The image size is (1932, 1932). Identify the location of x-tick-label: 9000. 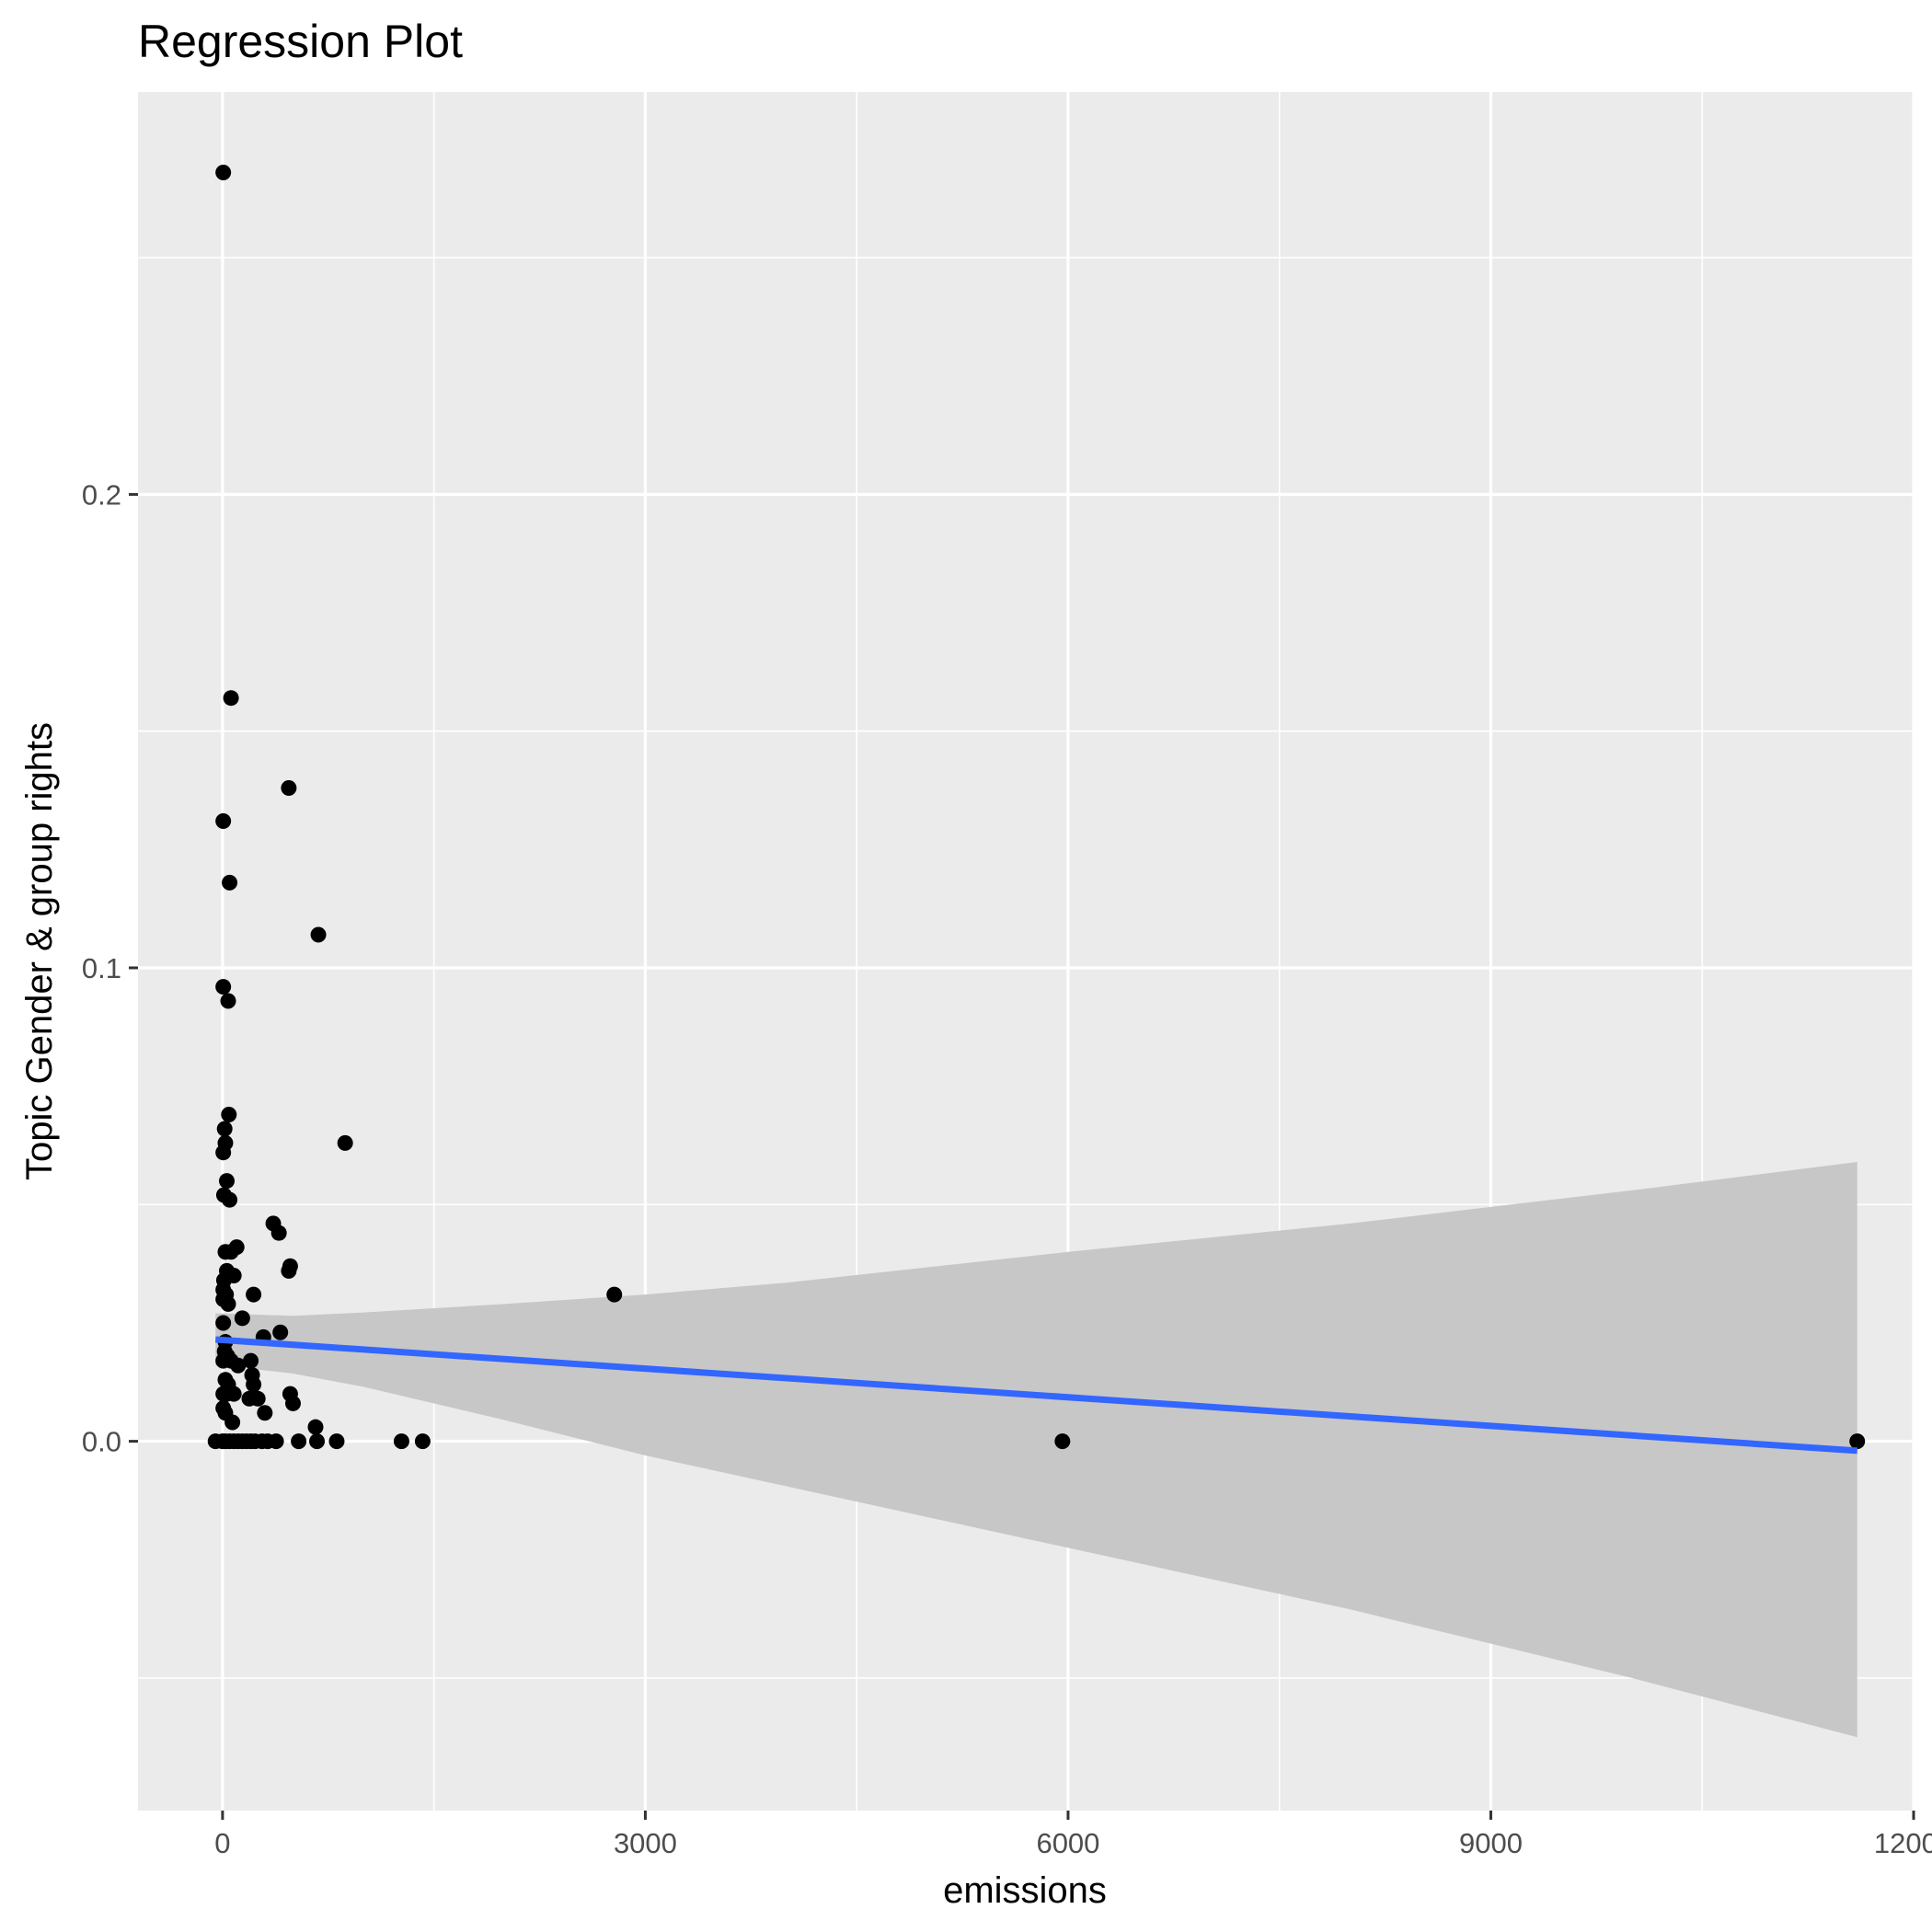
(1491, 1843).